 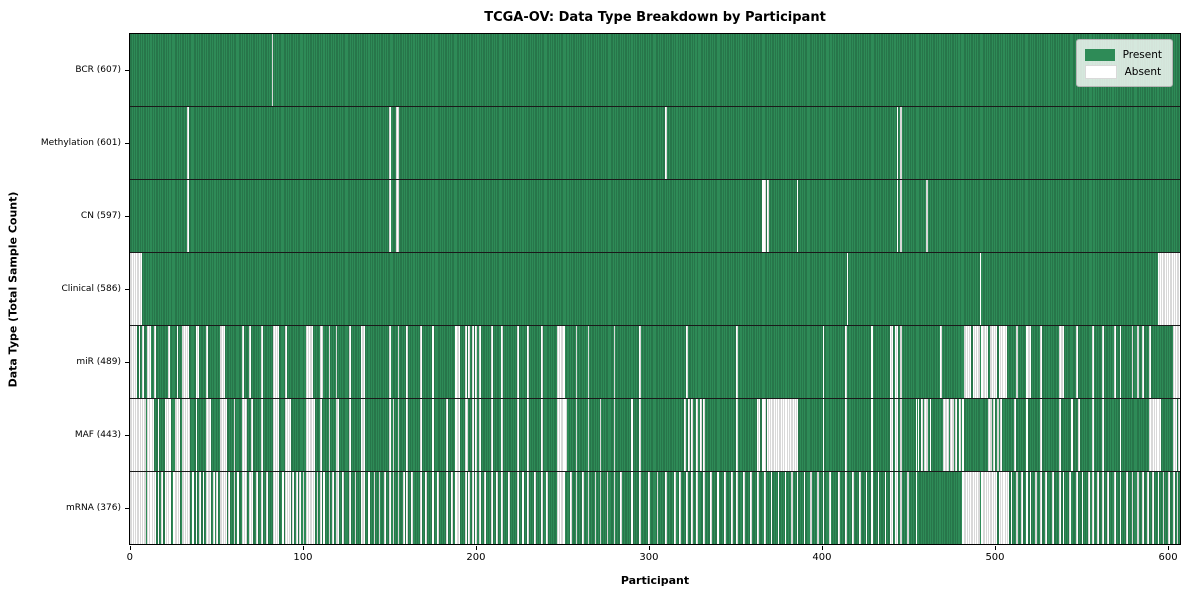 I want to click on x-axis-ticks: 0 100 200 300 400 500 600, so click(x=654, y=561).